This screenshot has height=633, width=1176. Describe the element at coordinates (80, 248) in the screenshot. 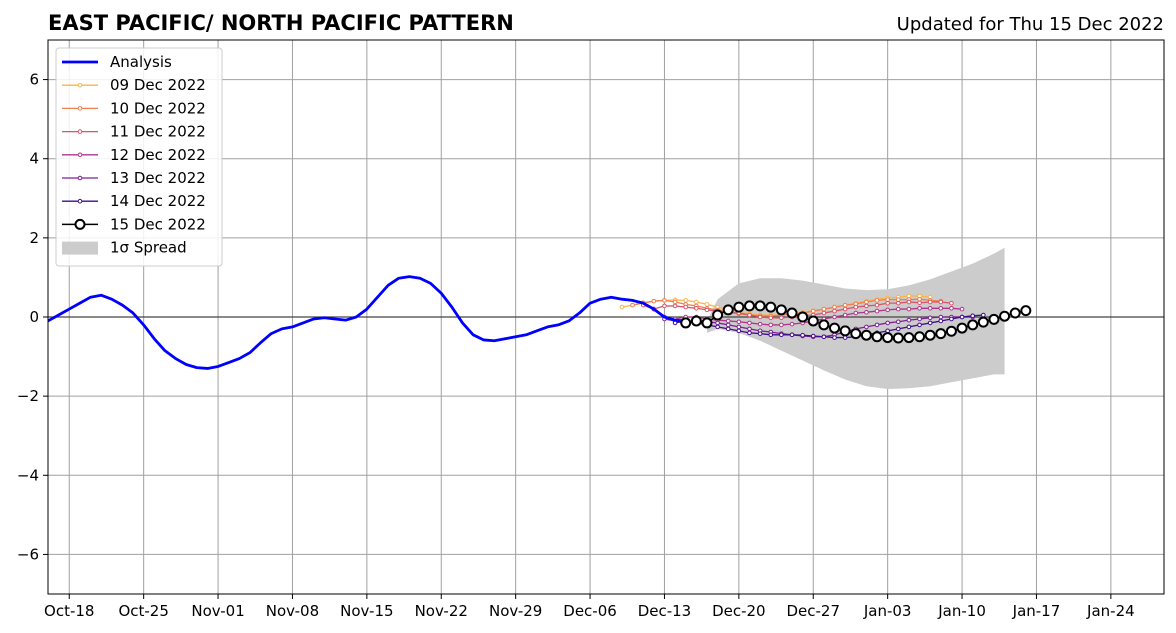

I see `legend-swatch-spread` at that location.